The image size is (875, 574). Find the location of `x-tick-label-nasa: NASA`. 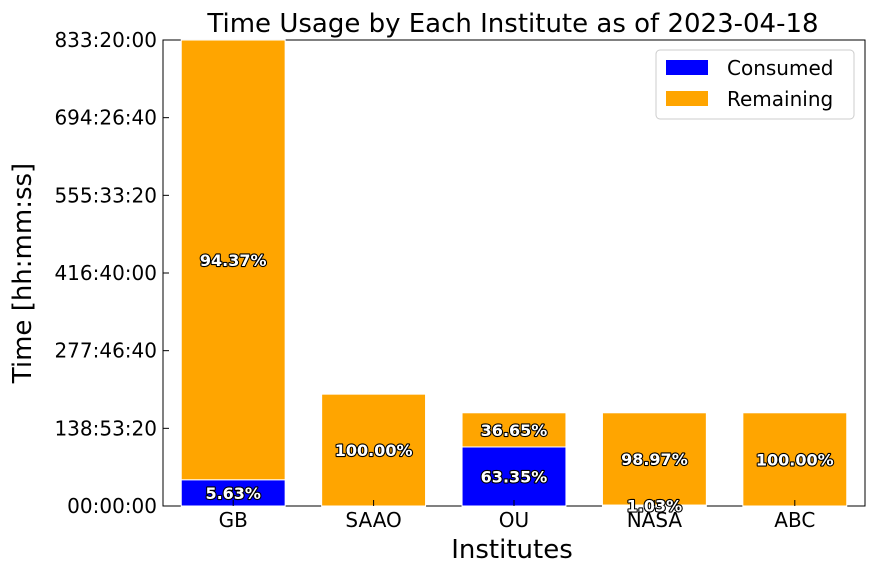

x-tick-label-nasa: NASA is located at coordinates (655, 520).